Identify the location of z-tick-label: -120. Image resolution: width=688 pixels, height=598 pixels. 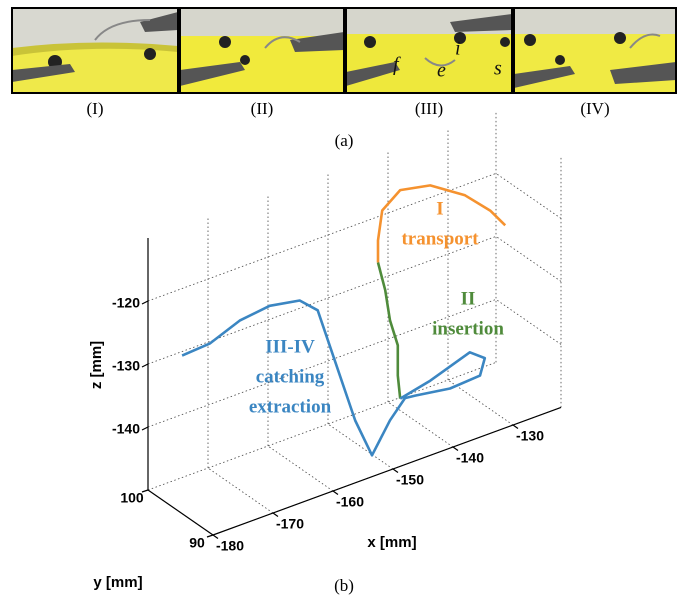
(126, 303).